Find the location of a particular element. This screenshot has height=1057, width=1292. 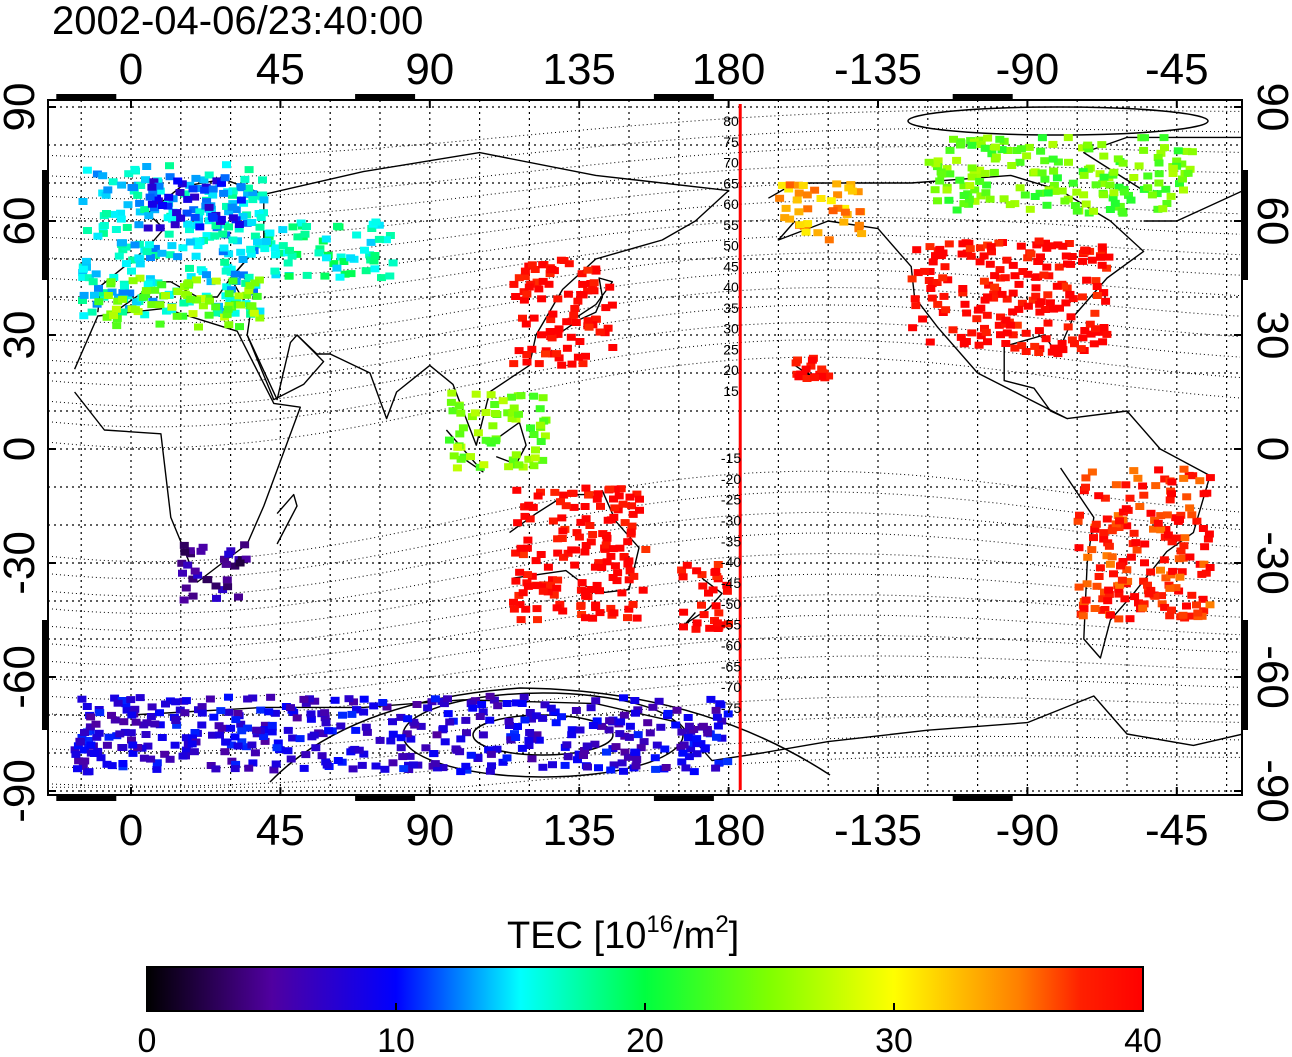

tec-region-south-america is located at coordinates (1144, 544).